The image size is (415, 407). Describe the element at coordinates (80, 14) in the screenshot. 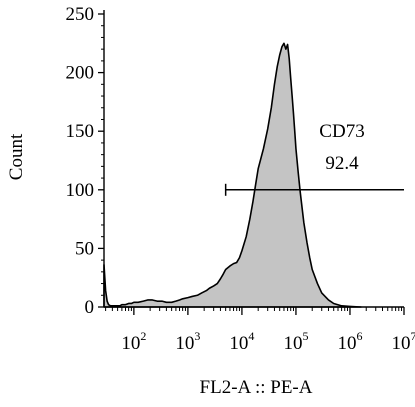

I see `y-tick-label: 250` at that location.